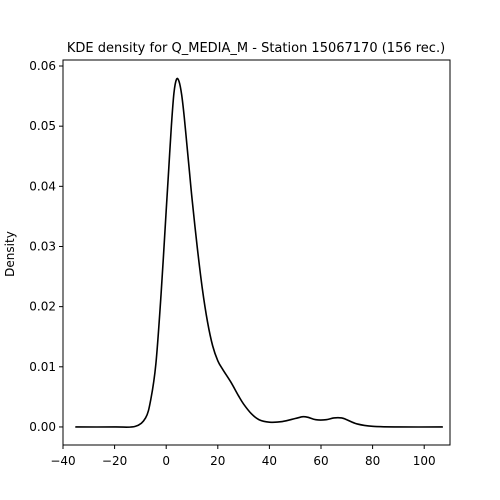 Image resolution: width=500 pixels, height=500 pixels. I want to click on x-tick-label: 40, so click(269, 461).